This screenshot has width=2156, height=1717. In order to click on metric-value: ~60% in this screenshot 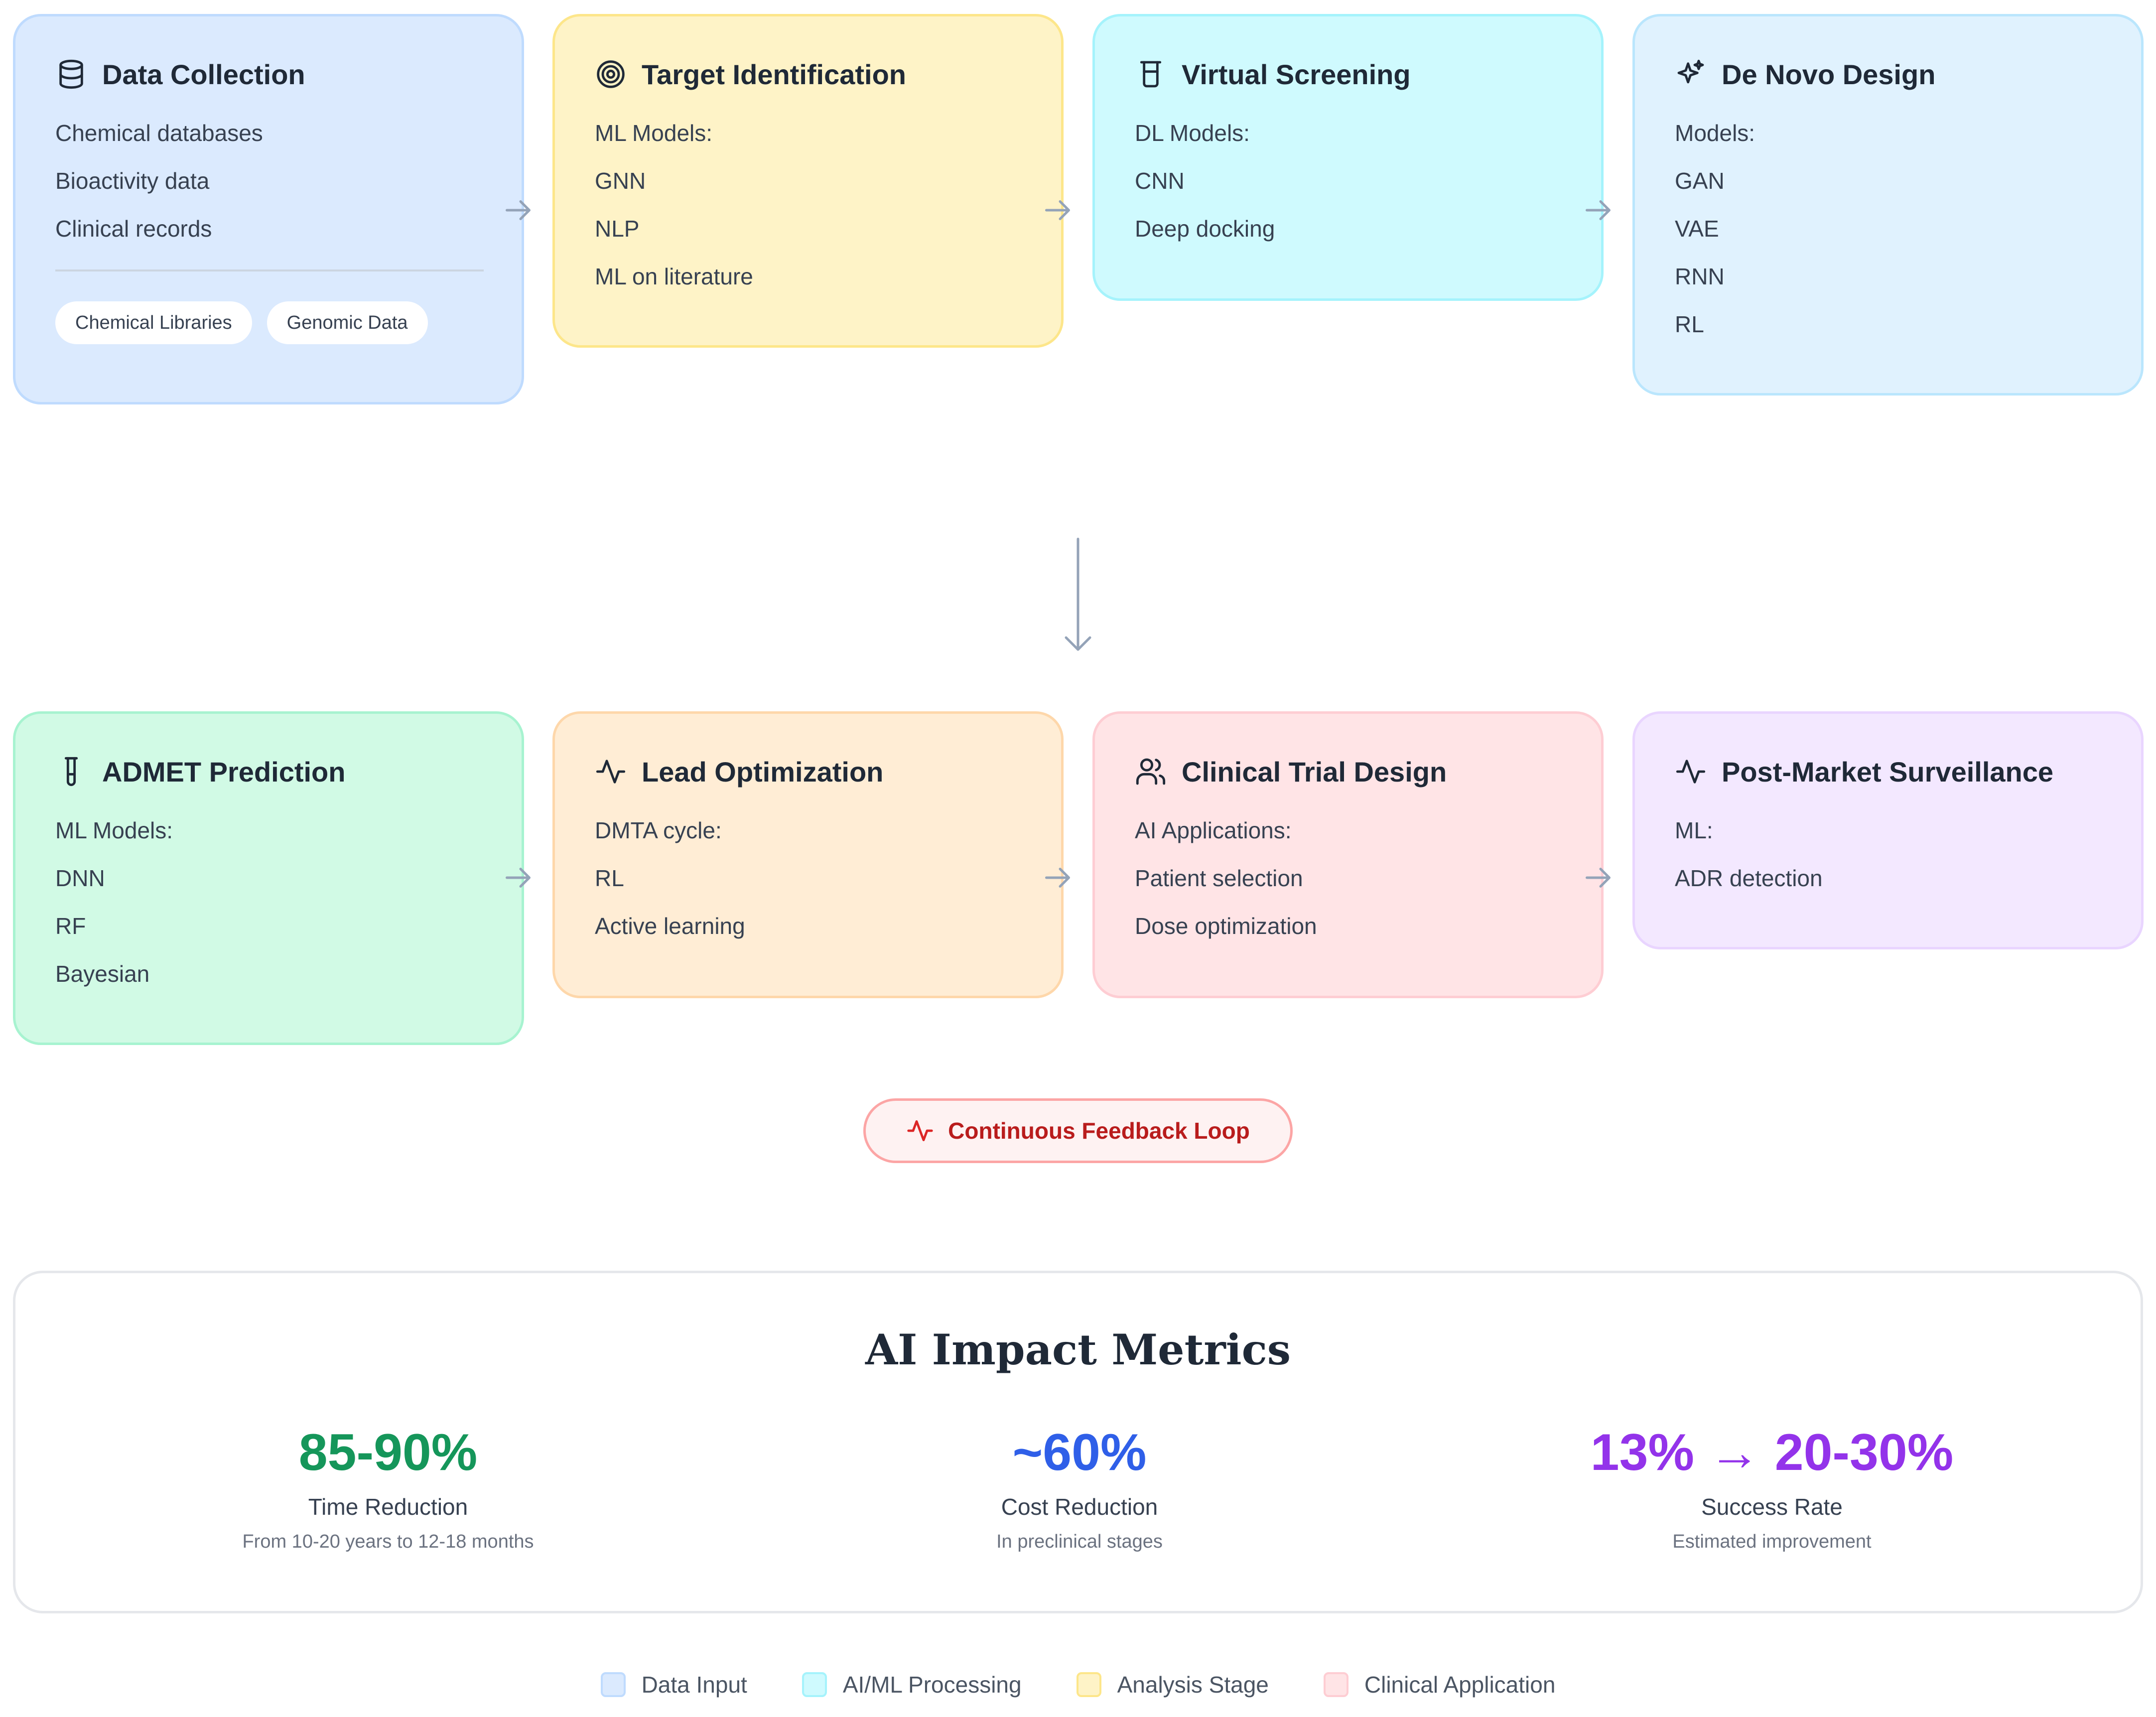, I will do `click(1079, 1452)`.